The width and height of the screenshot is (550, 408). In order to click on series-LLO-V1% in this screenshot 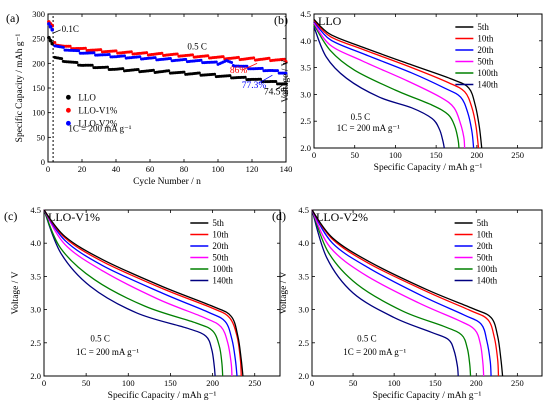, I will do `click(167, 41)`.